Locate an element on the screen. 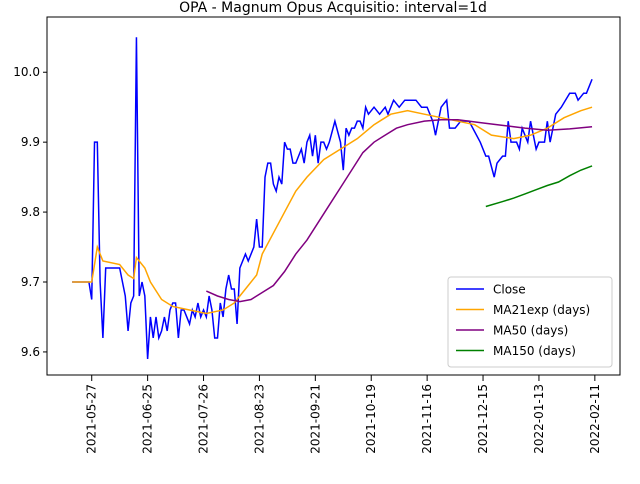 This screenshot has width=640, height=484. legend-label: MA150 (days) is located at coordinates (534, 351).